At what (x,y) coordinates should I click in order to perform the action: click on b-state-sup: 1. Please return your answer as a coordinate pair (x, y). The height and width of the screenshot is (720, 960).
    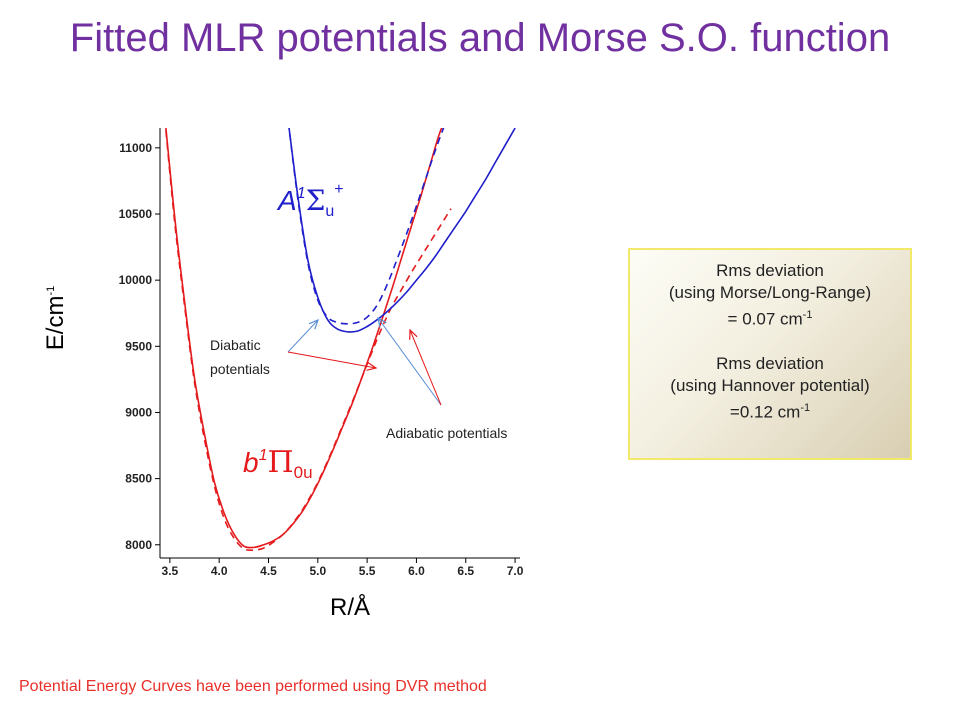
    Looking at the image, I should click on (263, 455).